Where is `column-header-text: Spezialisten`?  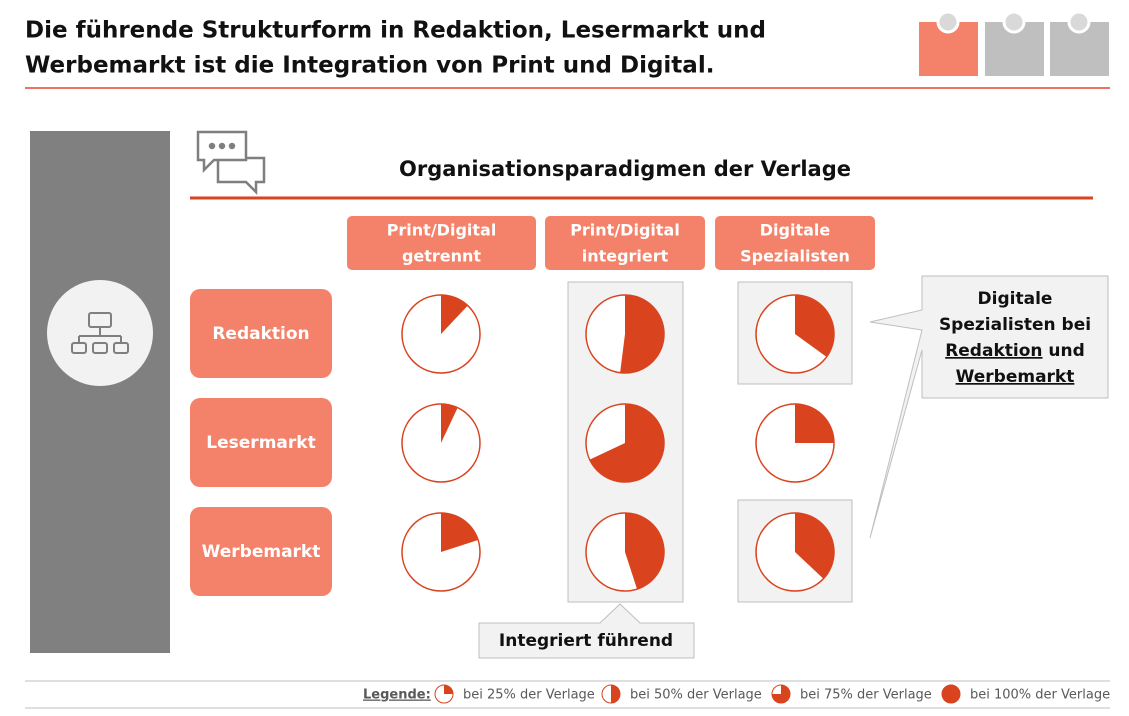
column-header-text: Spezialisten is located at coordinates (795, 256).